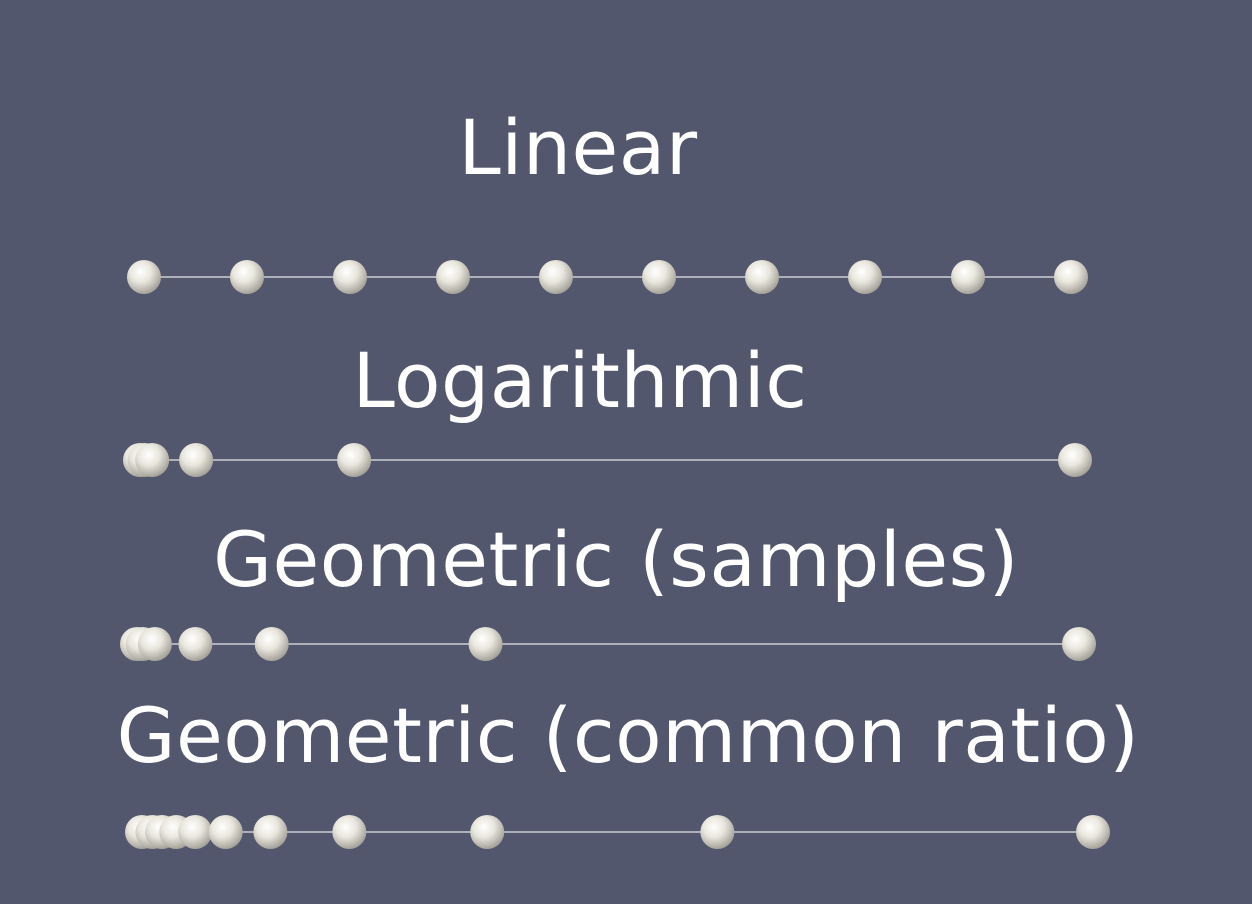  I want to click on strip-logarithmic, so click(607, 460).